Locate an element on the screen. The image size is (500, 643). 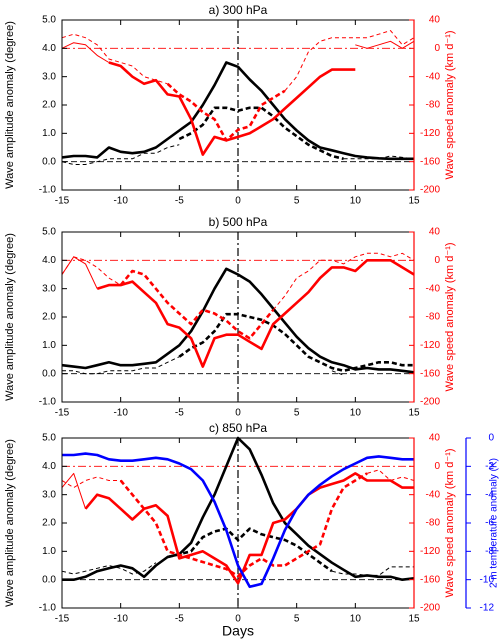
y3-tick-label: -4 is located at coordinates (489, 494).